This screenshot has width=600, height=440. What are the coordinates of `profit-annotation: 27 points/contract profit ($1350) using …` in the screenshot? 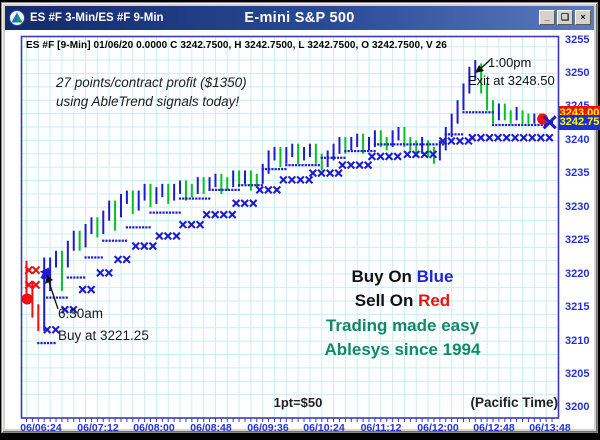 It's located at (151, 92).